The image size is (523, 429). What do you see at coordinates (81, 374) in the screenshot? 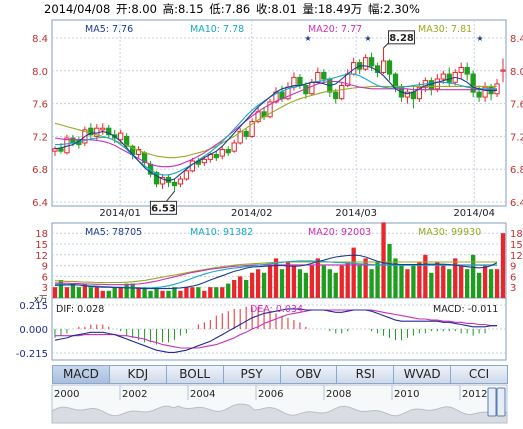
I see `tab-macd: MACD` at bounding box center [81, 374].